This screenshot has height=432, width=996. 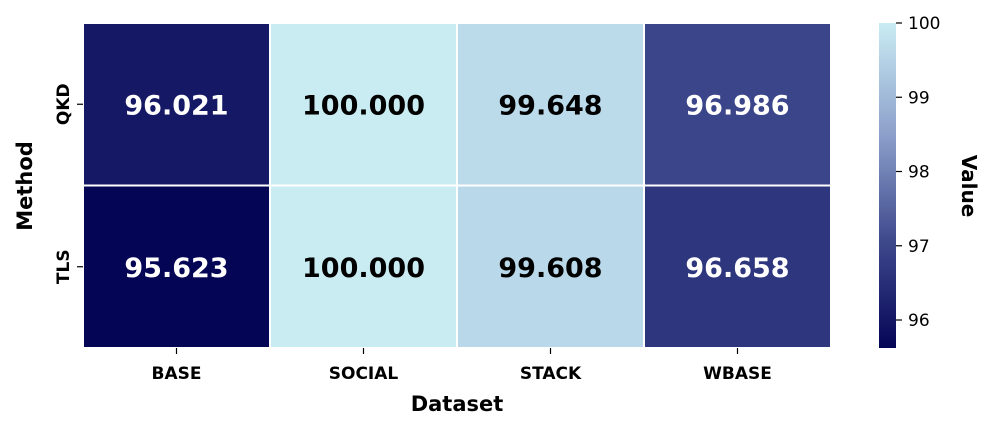 I want to click on x-axis-ticks: BASE SOCIAL STACK WBASE, so click(x=462, y=366).